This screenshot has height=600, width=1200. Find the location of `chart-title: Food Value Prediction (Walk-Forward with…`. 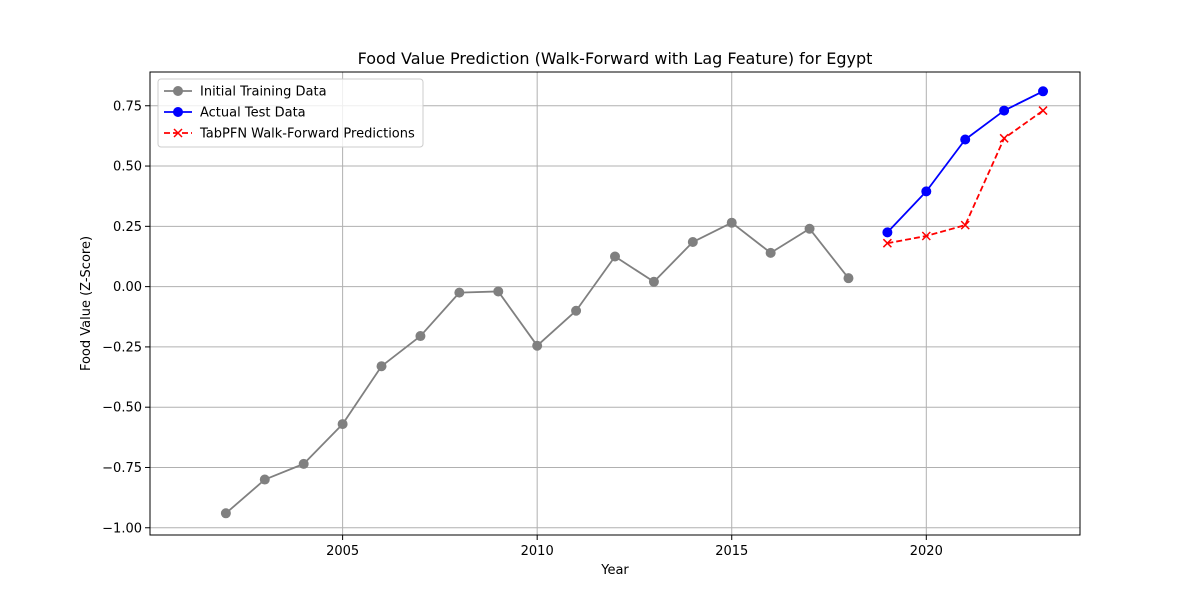

chart-title: Food Value Prediction (Walk-Forward with… is located at coordinates (615, 58).